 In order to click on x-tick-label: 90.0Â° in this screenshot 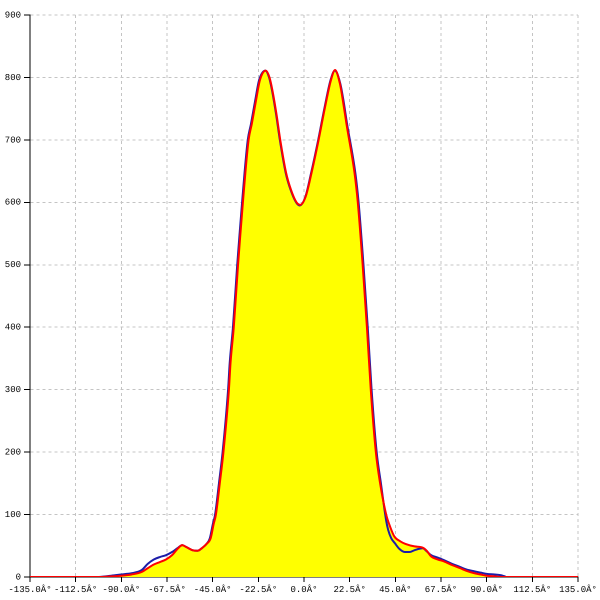, I will do `click(486, 589)`.